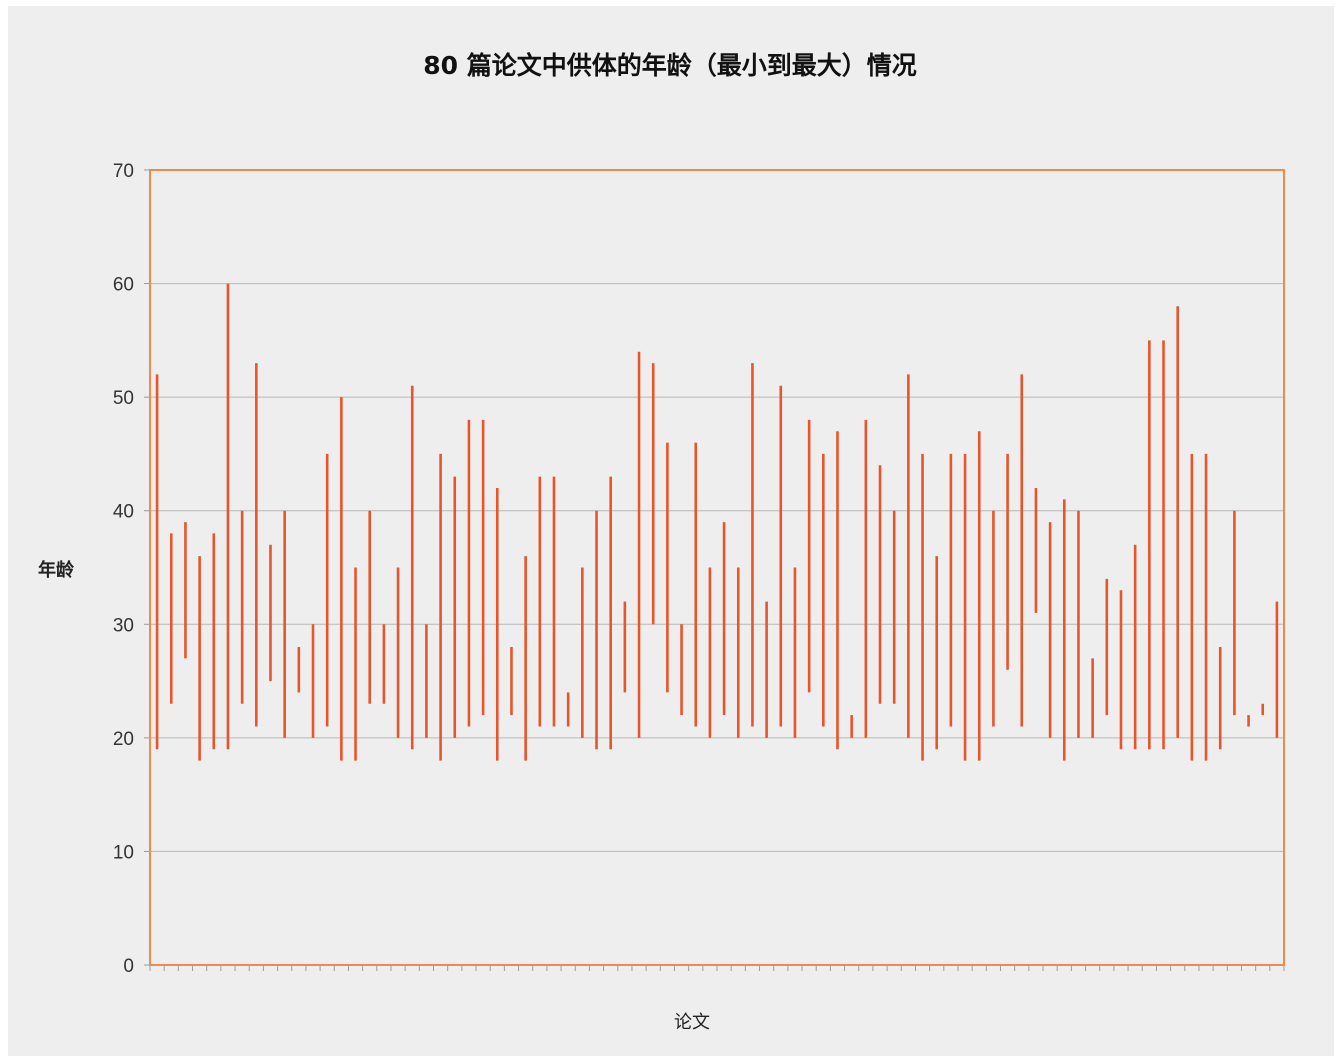 The image size is (1338, 1059). What do you see at coordinates (123, 171) in the screenshot?
I see `y-tick-label: 70` at bounding box center [123, 171].